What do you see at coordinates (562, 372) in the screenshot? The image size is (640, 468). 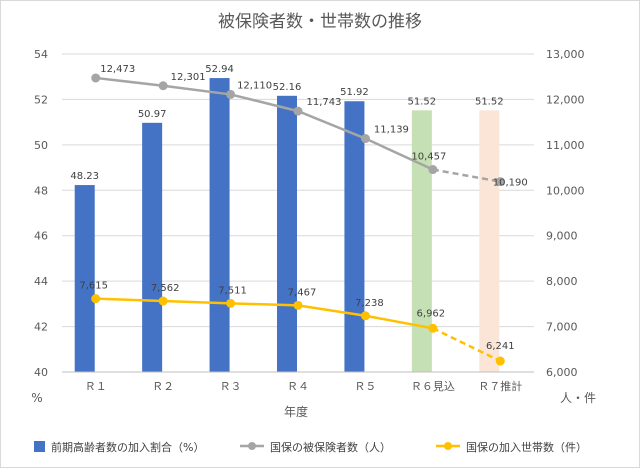 I see `y-right-tick-label: 6,000` at bounding box center [562, 372].